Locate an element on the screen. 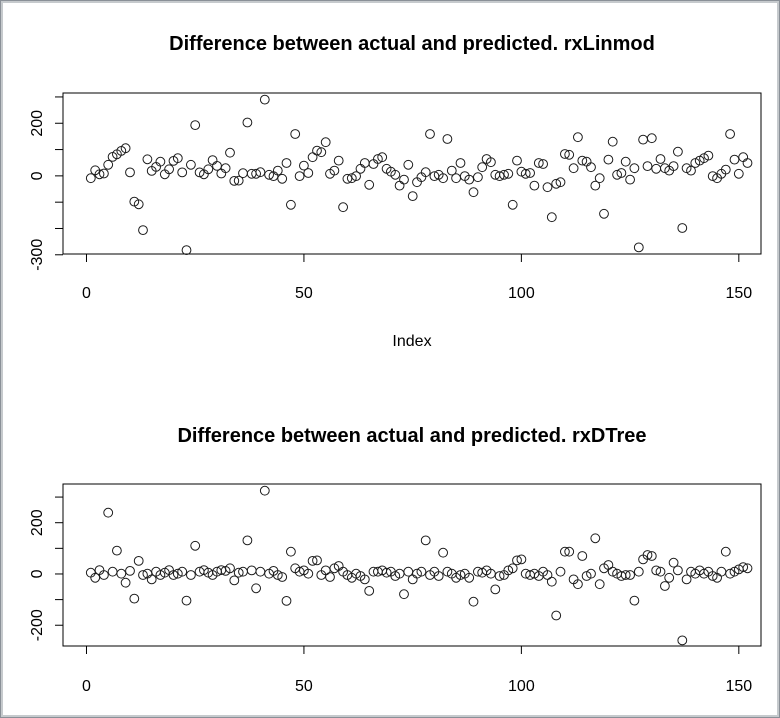 The image size is (780, 718). y-tick-label: 0 is located at coordinates (37, 573).